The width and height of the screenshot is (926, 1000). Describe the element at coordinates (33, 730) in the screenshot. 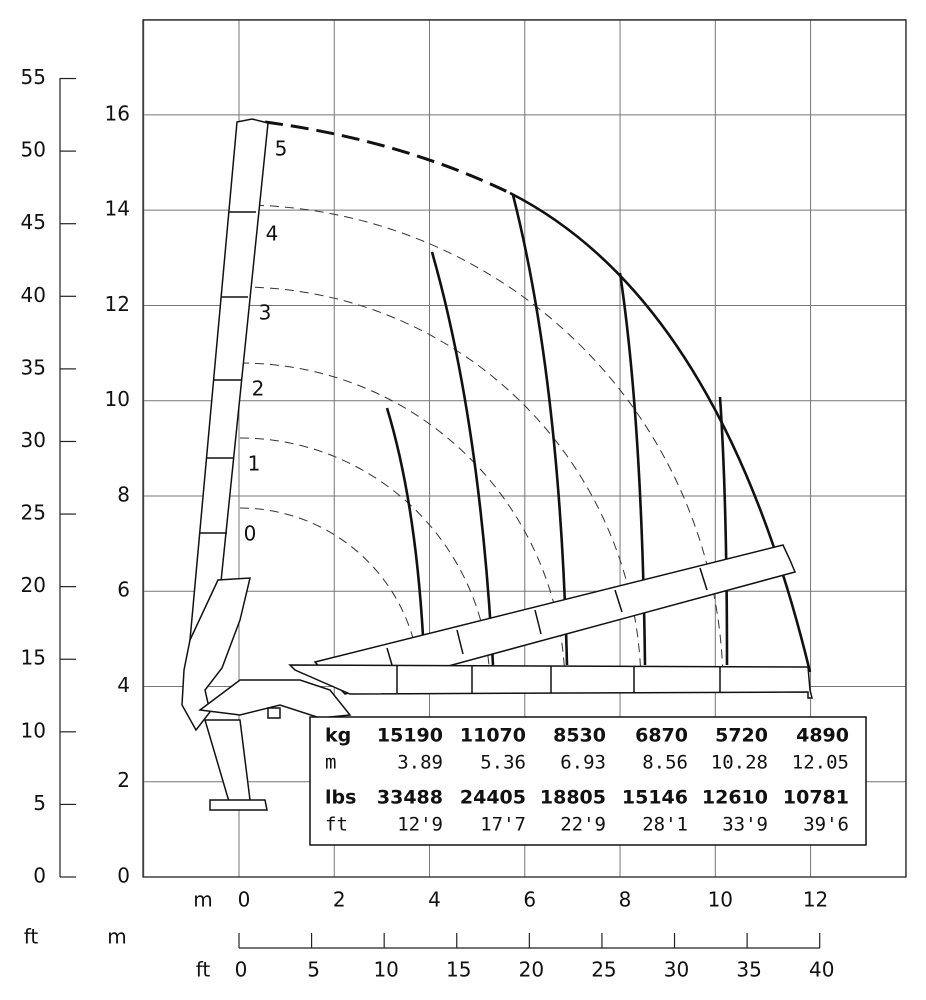

I see `ft-tick-label: 10` at that location.